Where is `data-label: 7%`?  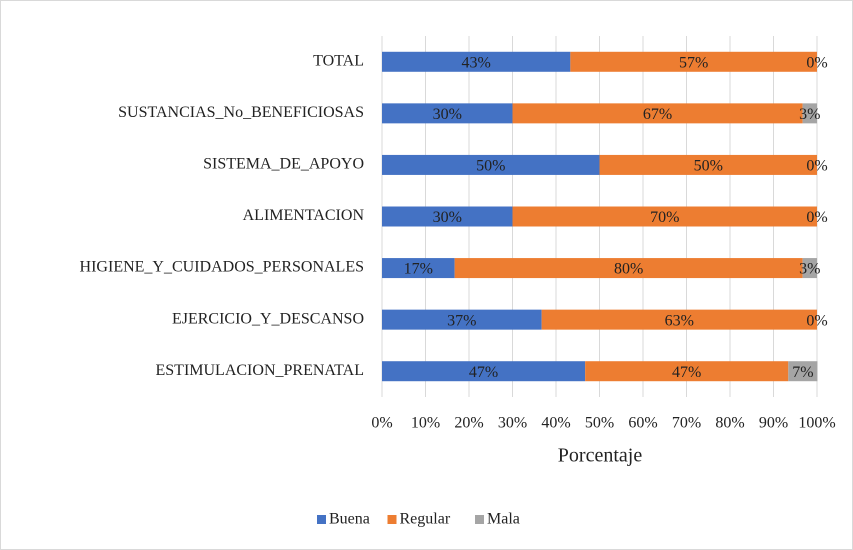
data-label: 7% is located at coordinates (802, 372).